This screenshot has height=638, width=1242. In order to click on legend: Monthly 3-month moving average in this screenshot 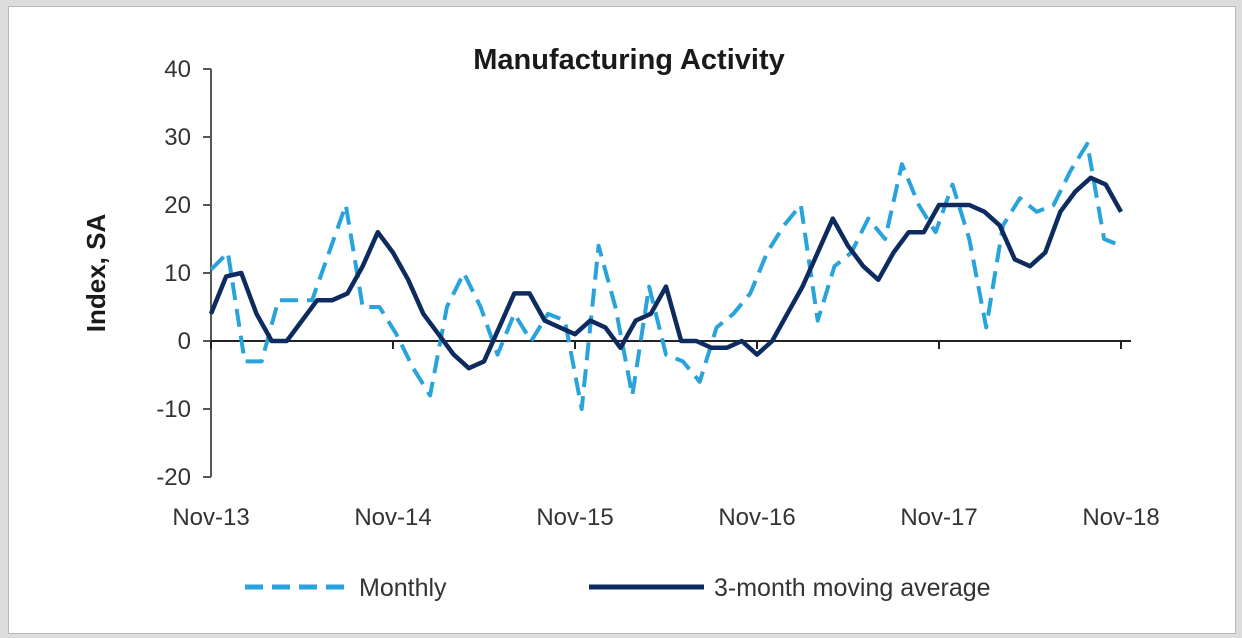, I will do `click(618, 588)`.